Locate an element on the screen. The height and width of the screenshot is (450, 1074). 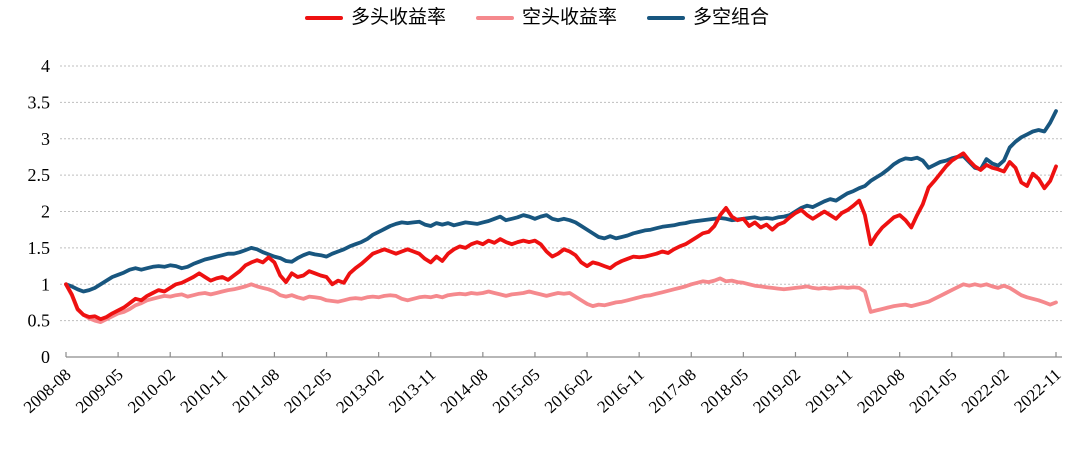
x-tick-label: 2019-11 is located at coordinates (829, 391).